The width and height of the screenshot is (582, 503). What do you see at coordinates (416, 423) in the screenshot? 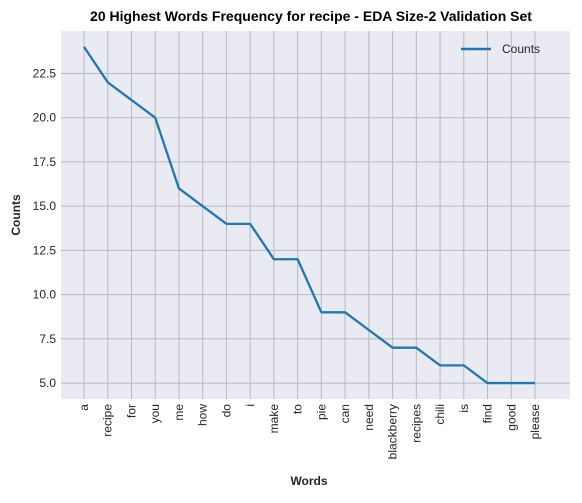
I see `x-tick-label: recipes` at bounding box center [416, 423].